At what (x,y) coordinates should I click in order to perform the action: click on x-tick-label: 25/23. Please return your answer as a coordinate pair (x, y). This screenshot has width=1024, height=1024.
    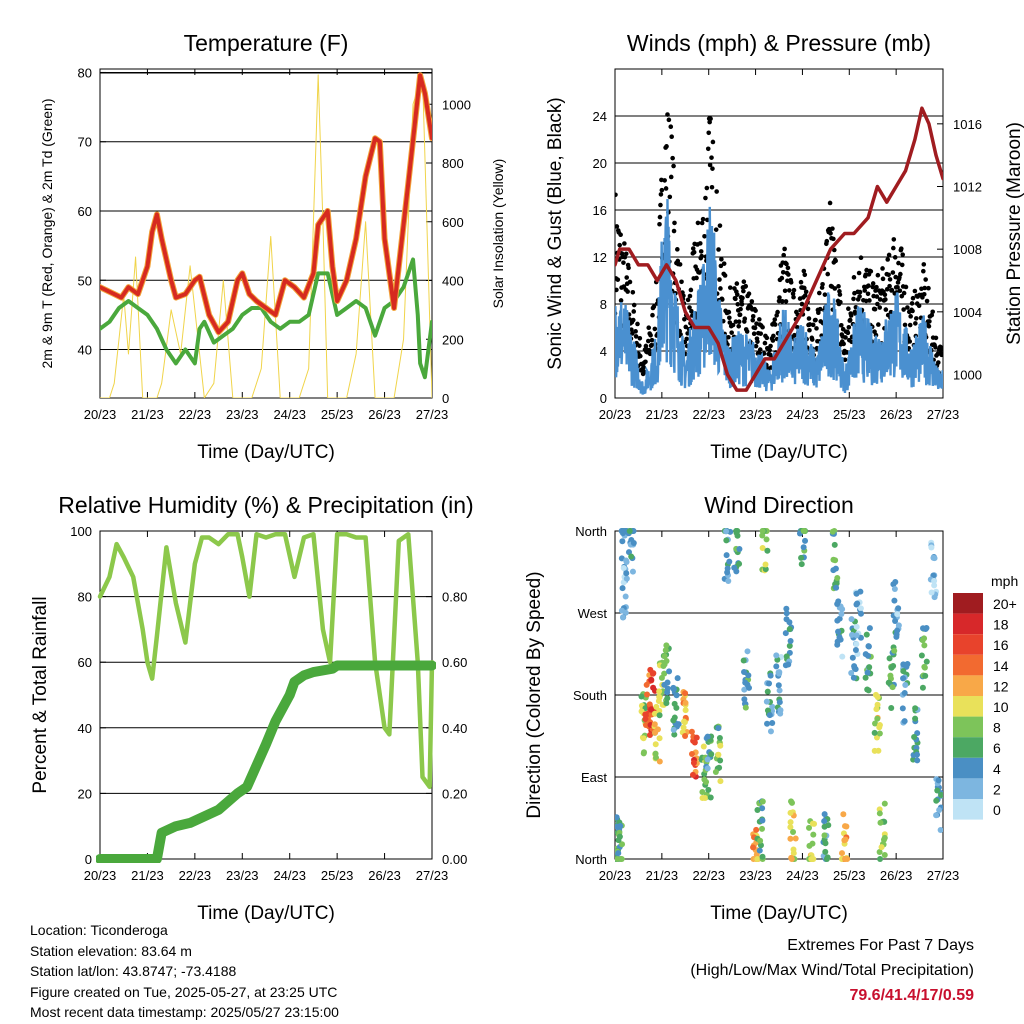
    Looking at the image, I should click on (849, 875).